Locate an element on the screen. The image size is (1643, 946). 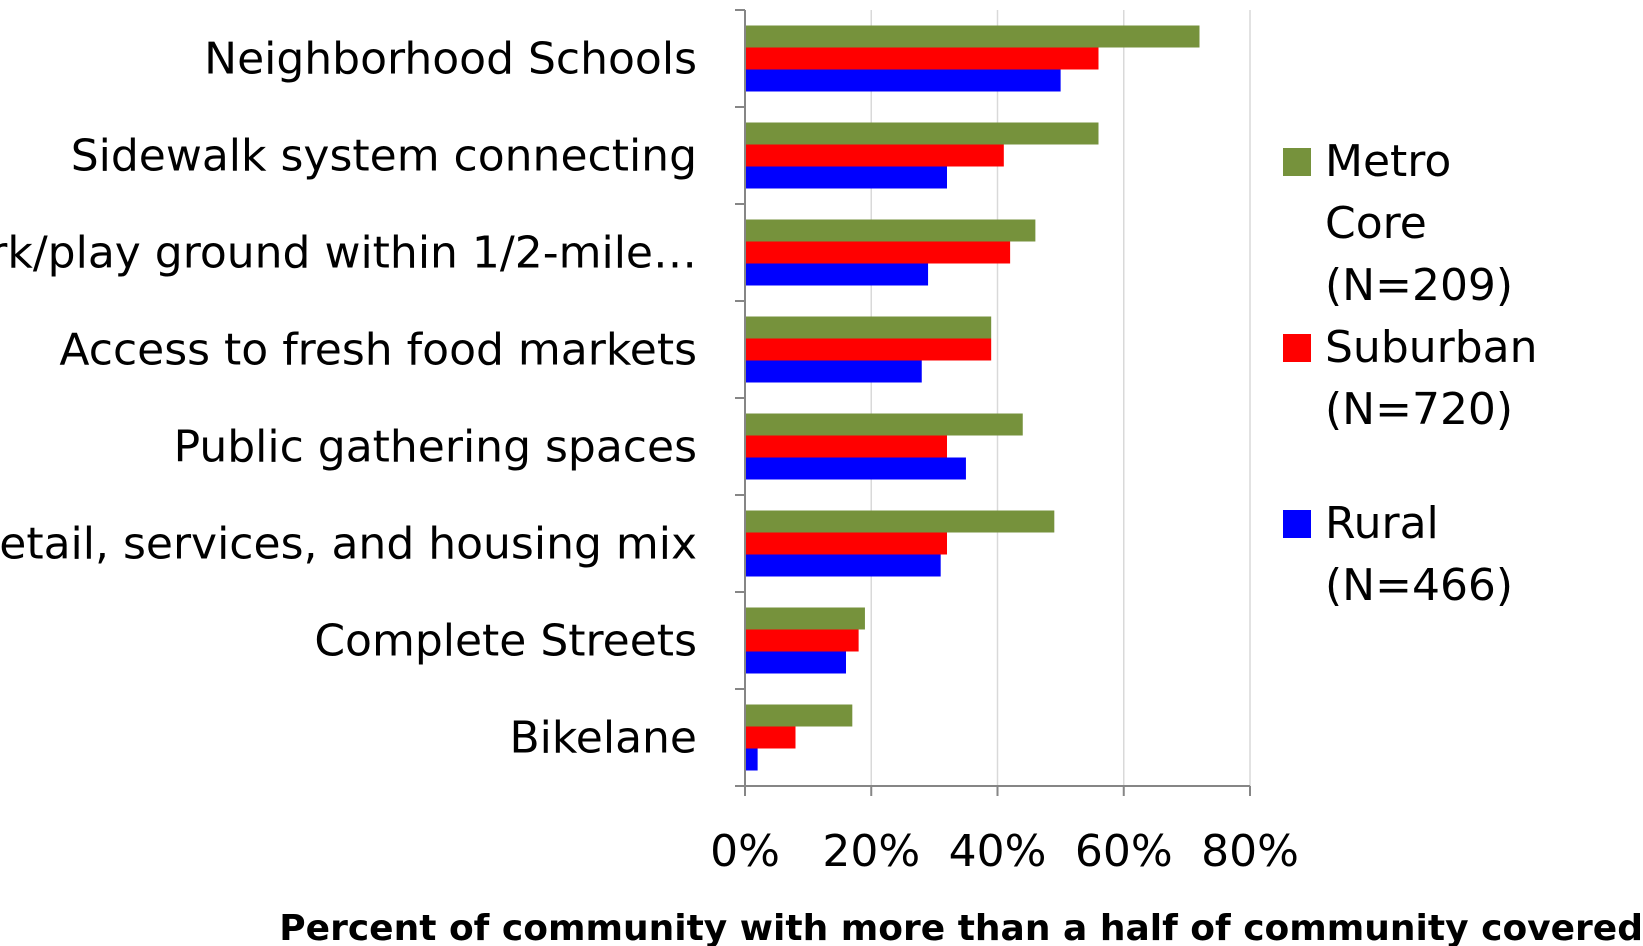
legend-label: (N=209) is located at coordinates (1419, 285).